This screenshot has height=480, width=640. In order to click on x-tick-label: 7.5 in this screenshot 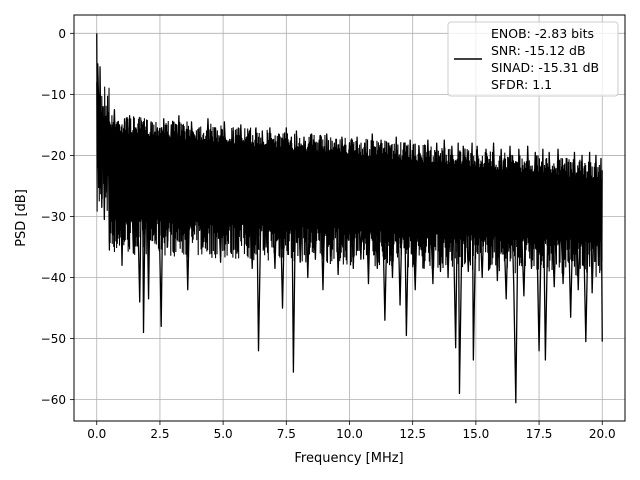, I will do `click(286, 434)`.